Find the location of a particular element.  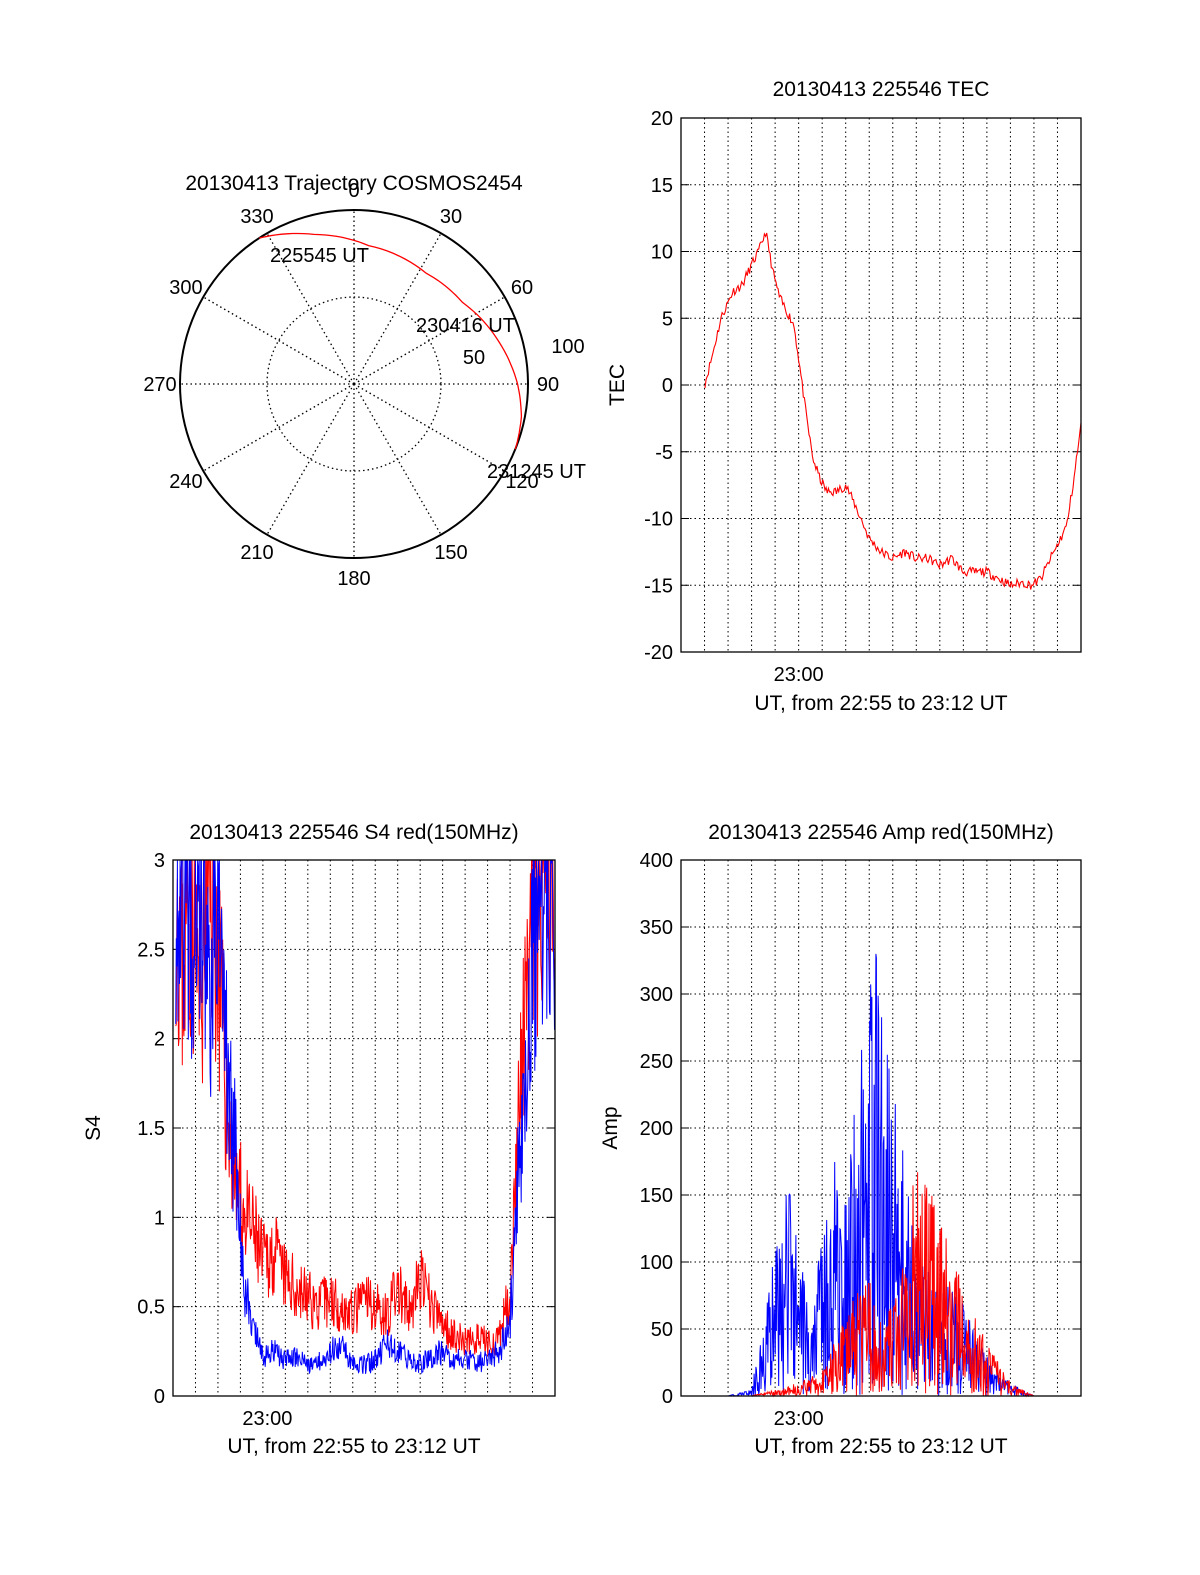

angle-tick-label: 120 is located at coordinates (521, 482).